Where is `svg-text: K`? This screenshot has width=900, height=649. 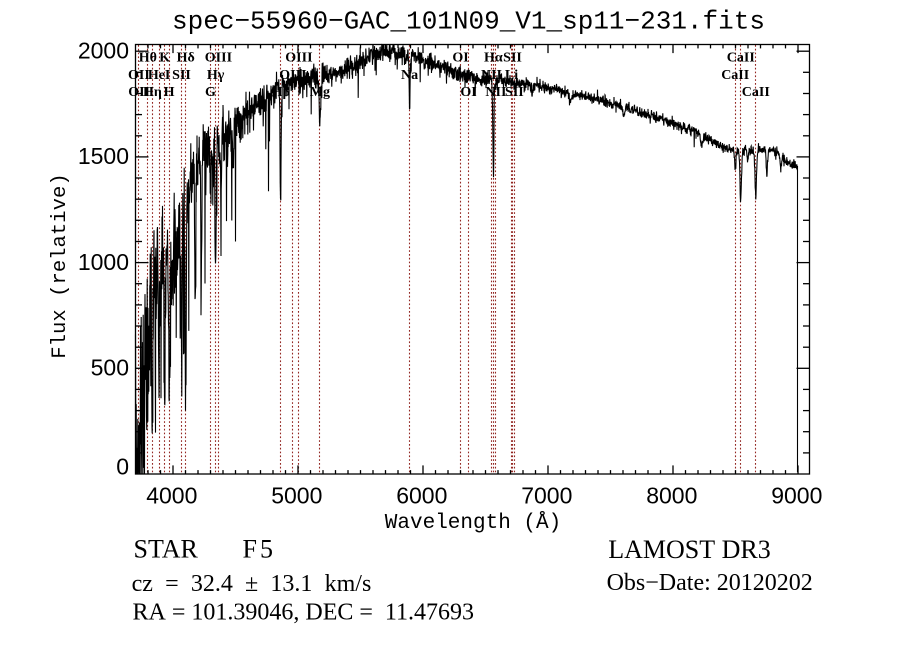 svg-text: K is located at coordinates (164, 58).